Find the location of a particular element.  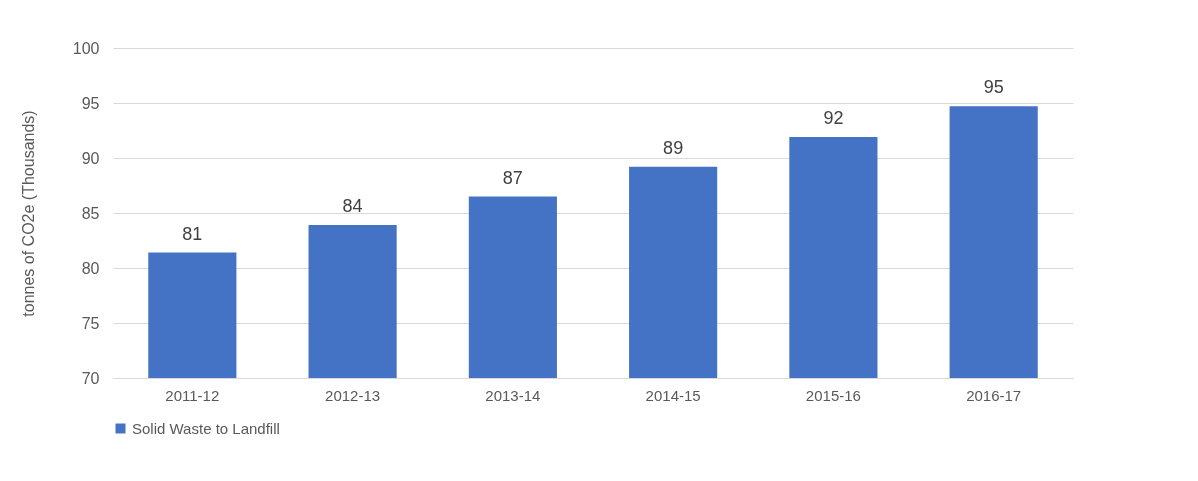

y-tick-label: 80 is located at coordinates (90, 268).